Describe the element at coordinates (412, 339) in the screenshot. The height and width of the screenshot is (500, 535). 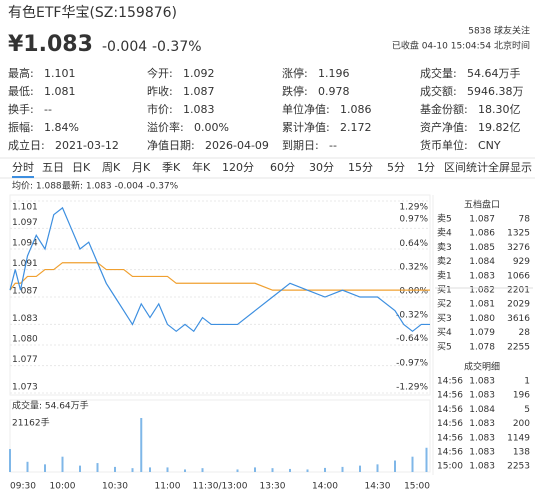
I see `y2-tick-label: -0.64%` at that location.